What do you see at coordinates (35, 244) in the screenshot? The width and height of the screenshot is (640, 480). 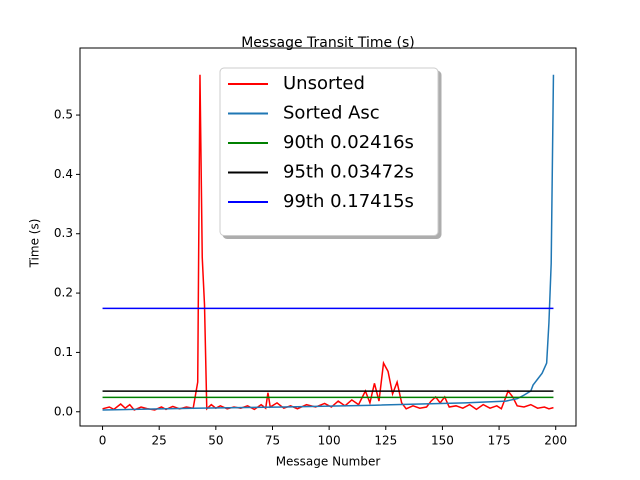 I see `y-axis-label: Time (s)` at bounding box center [35, 244].